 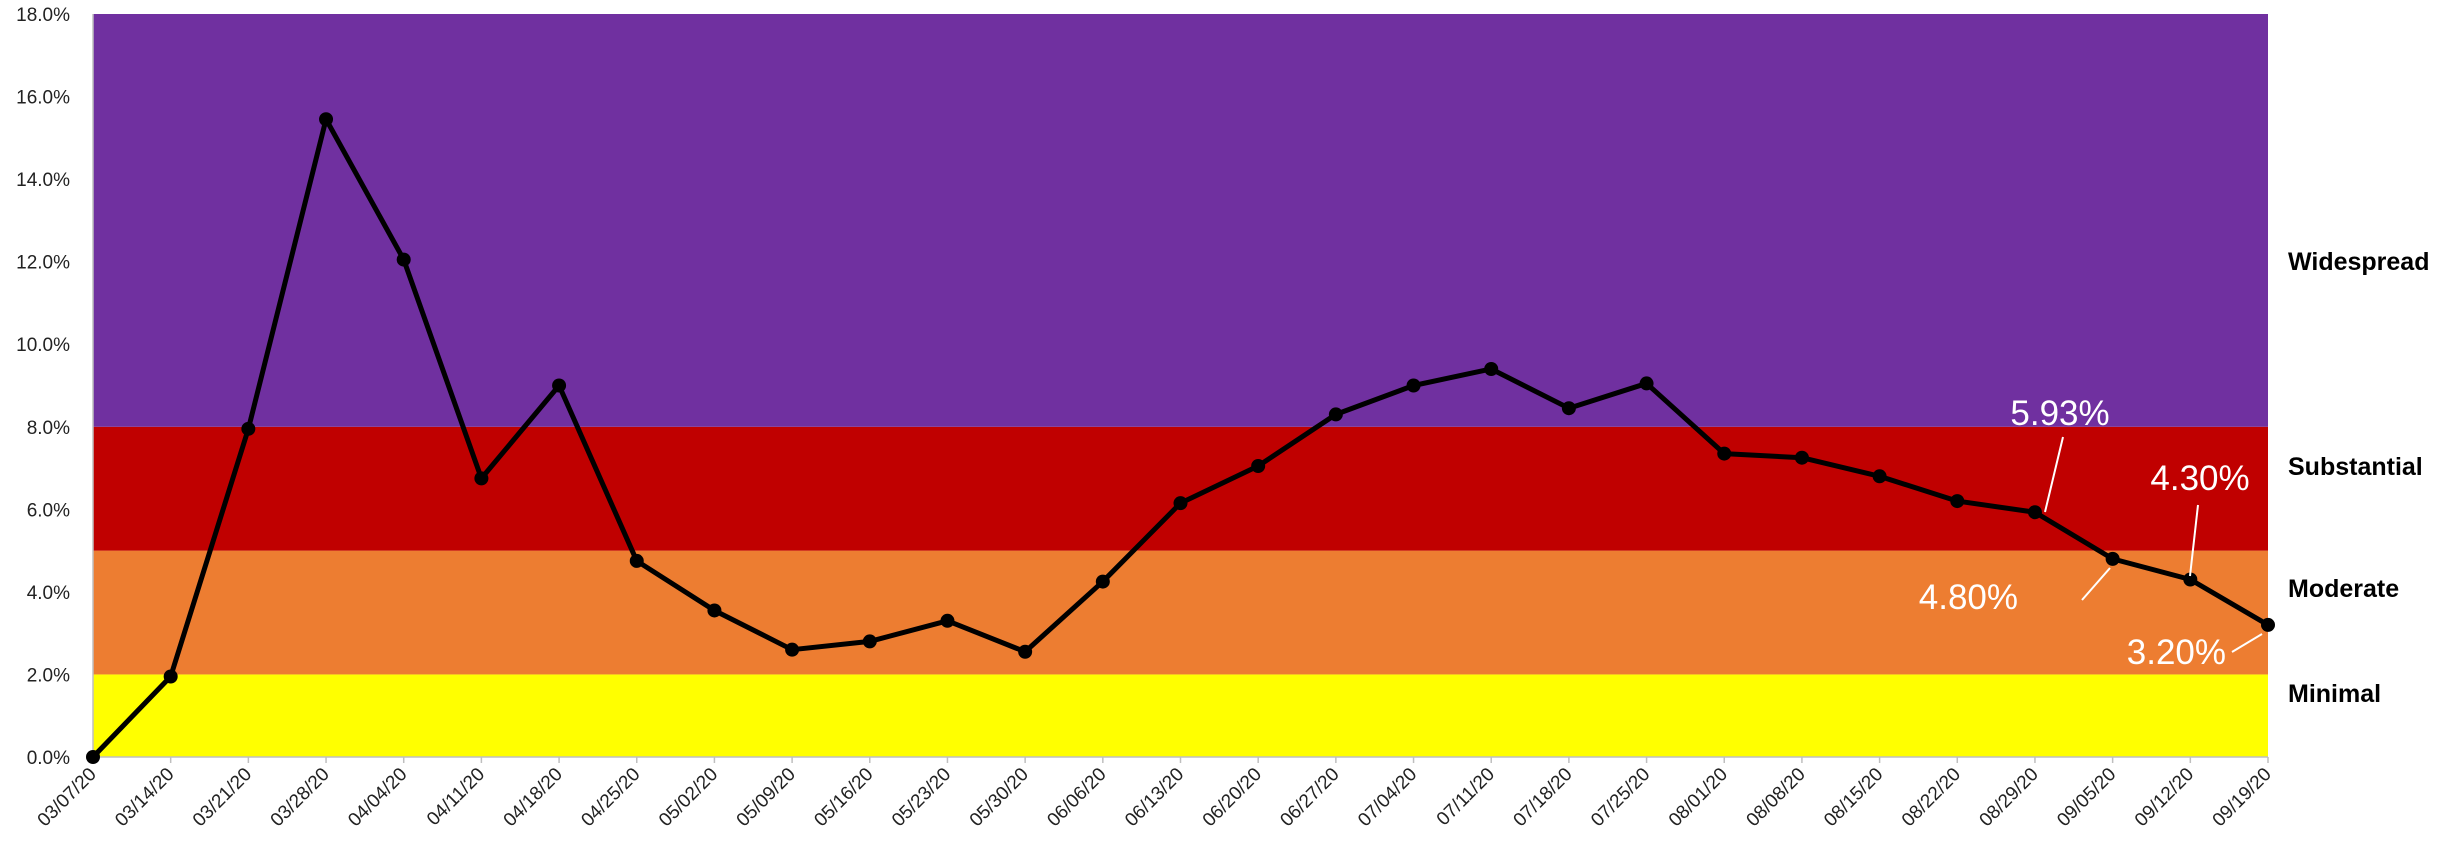 What do you see at coordinates (610, 797) in the screenshot?
I see `x-tick-label: 04/25/20` at bounding box center [610, 797].